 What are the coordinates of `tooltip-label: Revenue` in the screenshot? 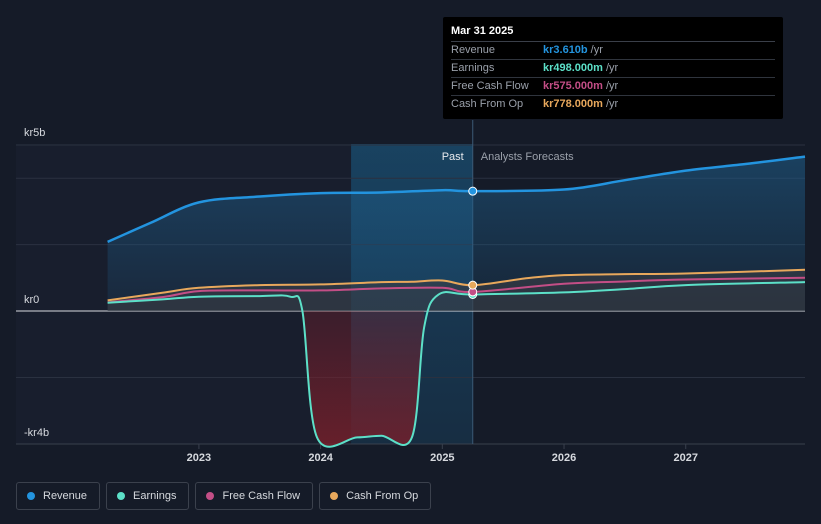 It's located at (473, 50).